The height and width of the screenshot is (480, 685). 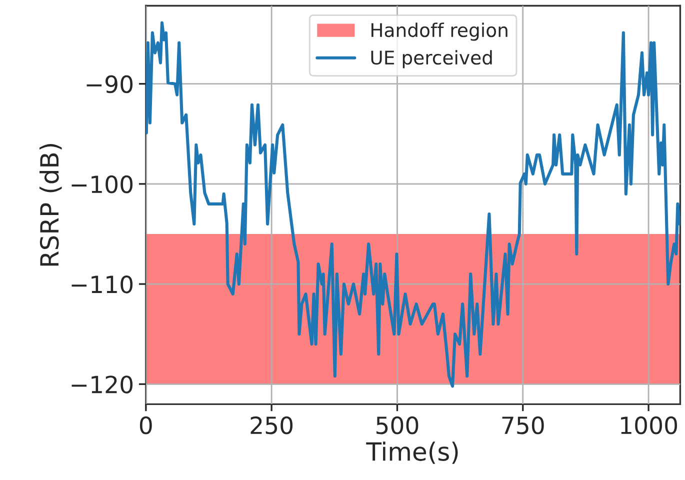 I want to click on y-axis-title: RSRP (dB), so click(x=50, y=205).